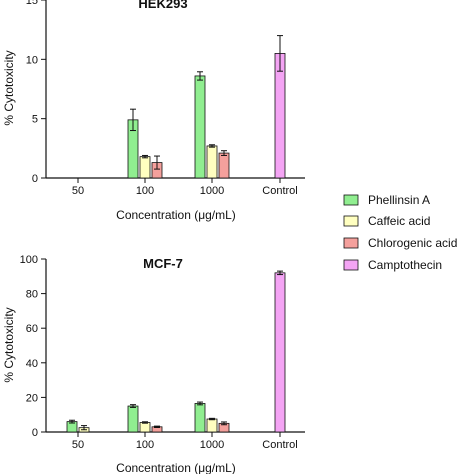  Describe the element at coordinates (412, 243) in the screenshot. I see `legend-label: Chlorogenic acid` at that location.